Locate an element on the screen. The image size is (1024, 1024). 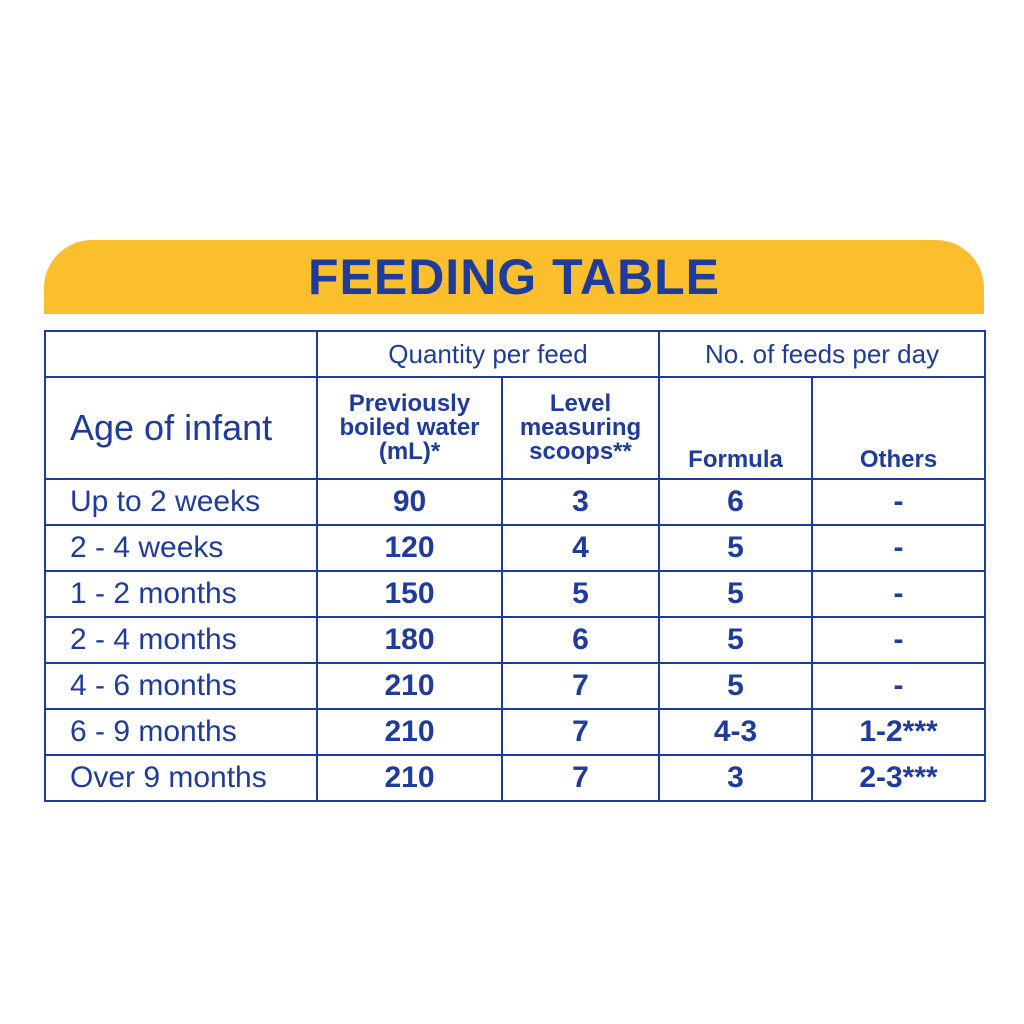
scoops-cell: 5 is located at coordinates (580, 594).